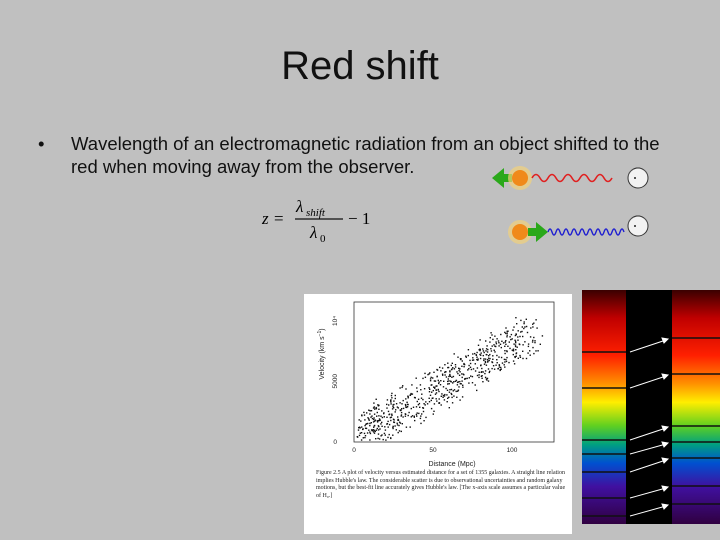 This screenshot has width=720, height=540. Describe the element at coordinates (335, 442) in the screenshot. I see `y-tick-label: 0` at that location.